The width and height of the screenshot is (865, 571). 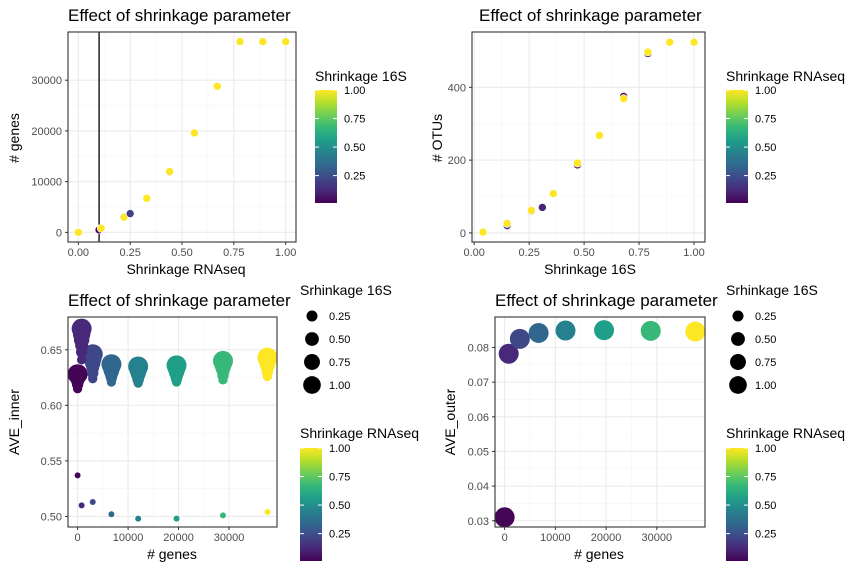 What do you see at coordinates (339, 363) in the screenshot?
I see `size-legend-label: 0.75` at bounding box center [339, 363].